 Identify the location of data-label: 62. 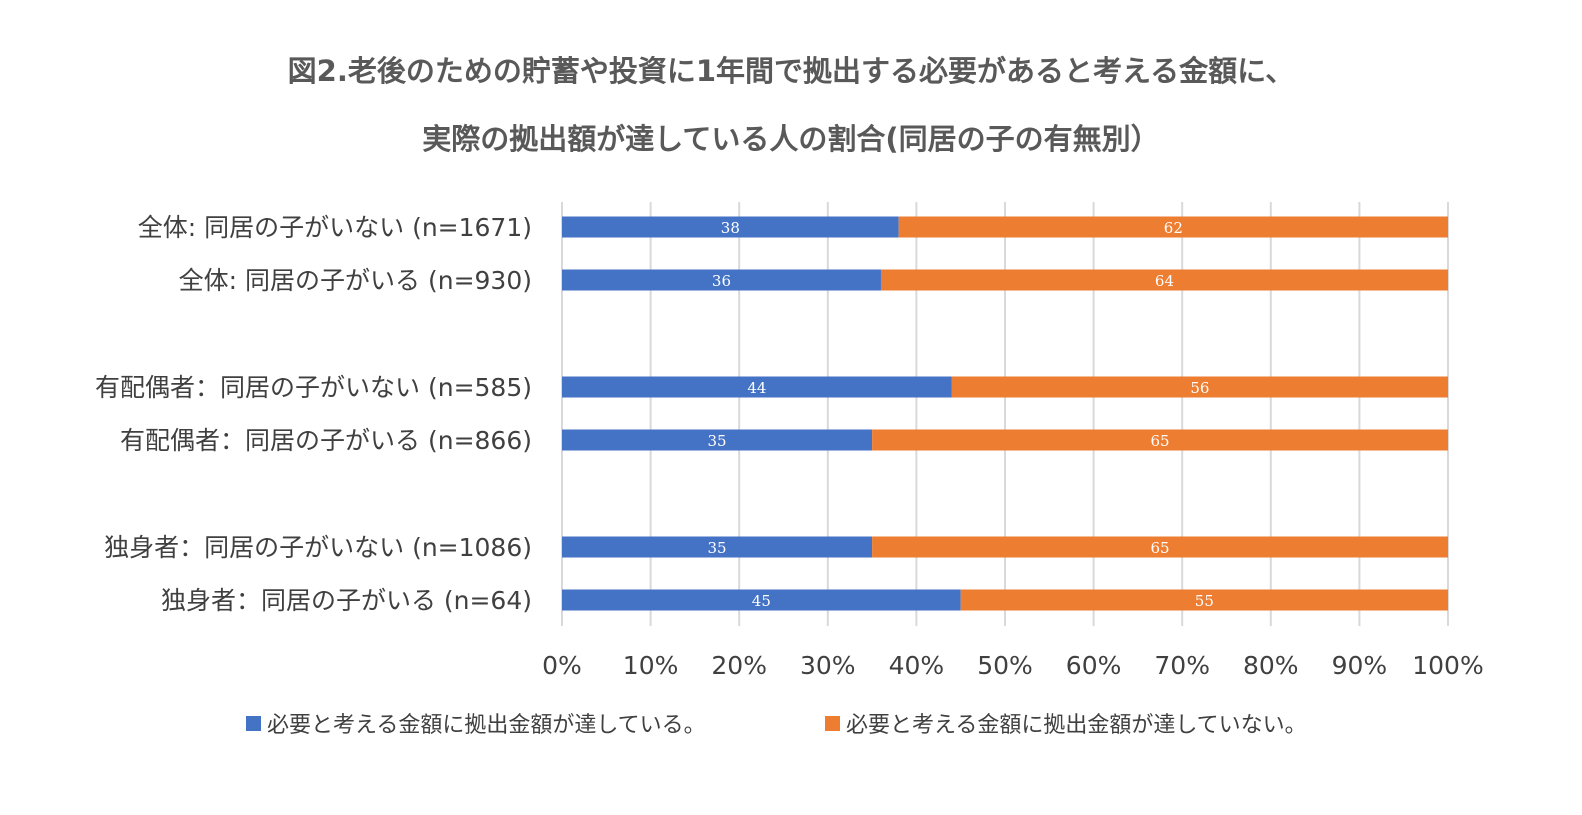
(1173, 228).